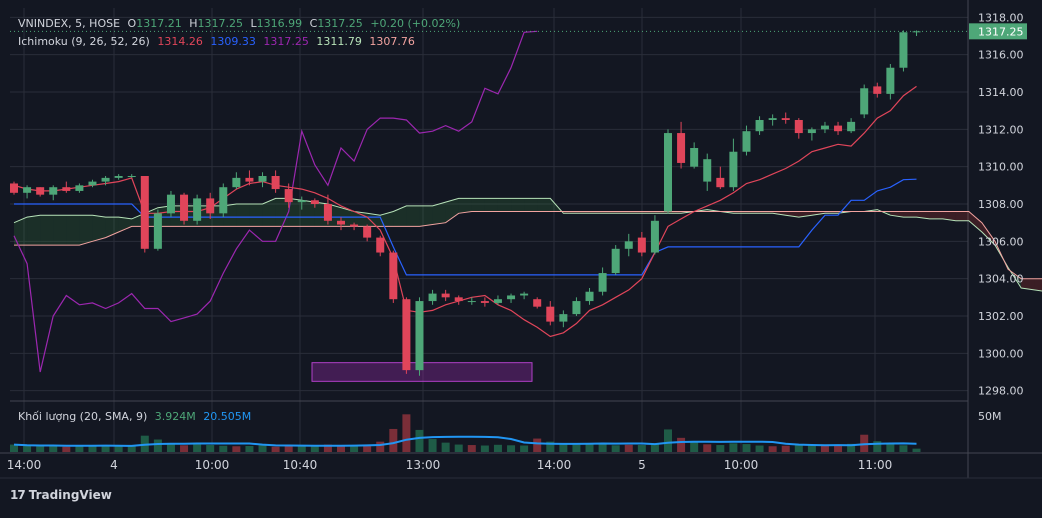 Image resolution: width=1042 pixels, height=518 pixels. Describe the element at coordinates (1001, 391) in the screenshot. I see `price-tick-label: 1298.00` at that location.